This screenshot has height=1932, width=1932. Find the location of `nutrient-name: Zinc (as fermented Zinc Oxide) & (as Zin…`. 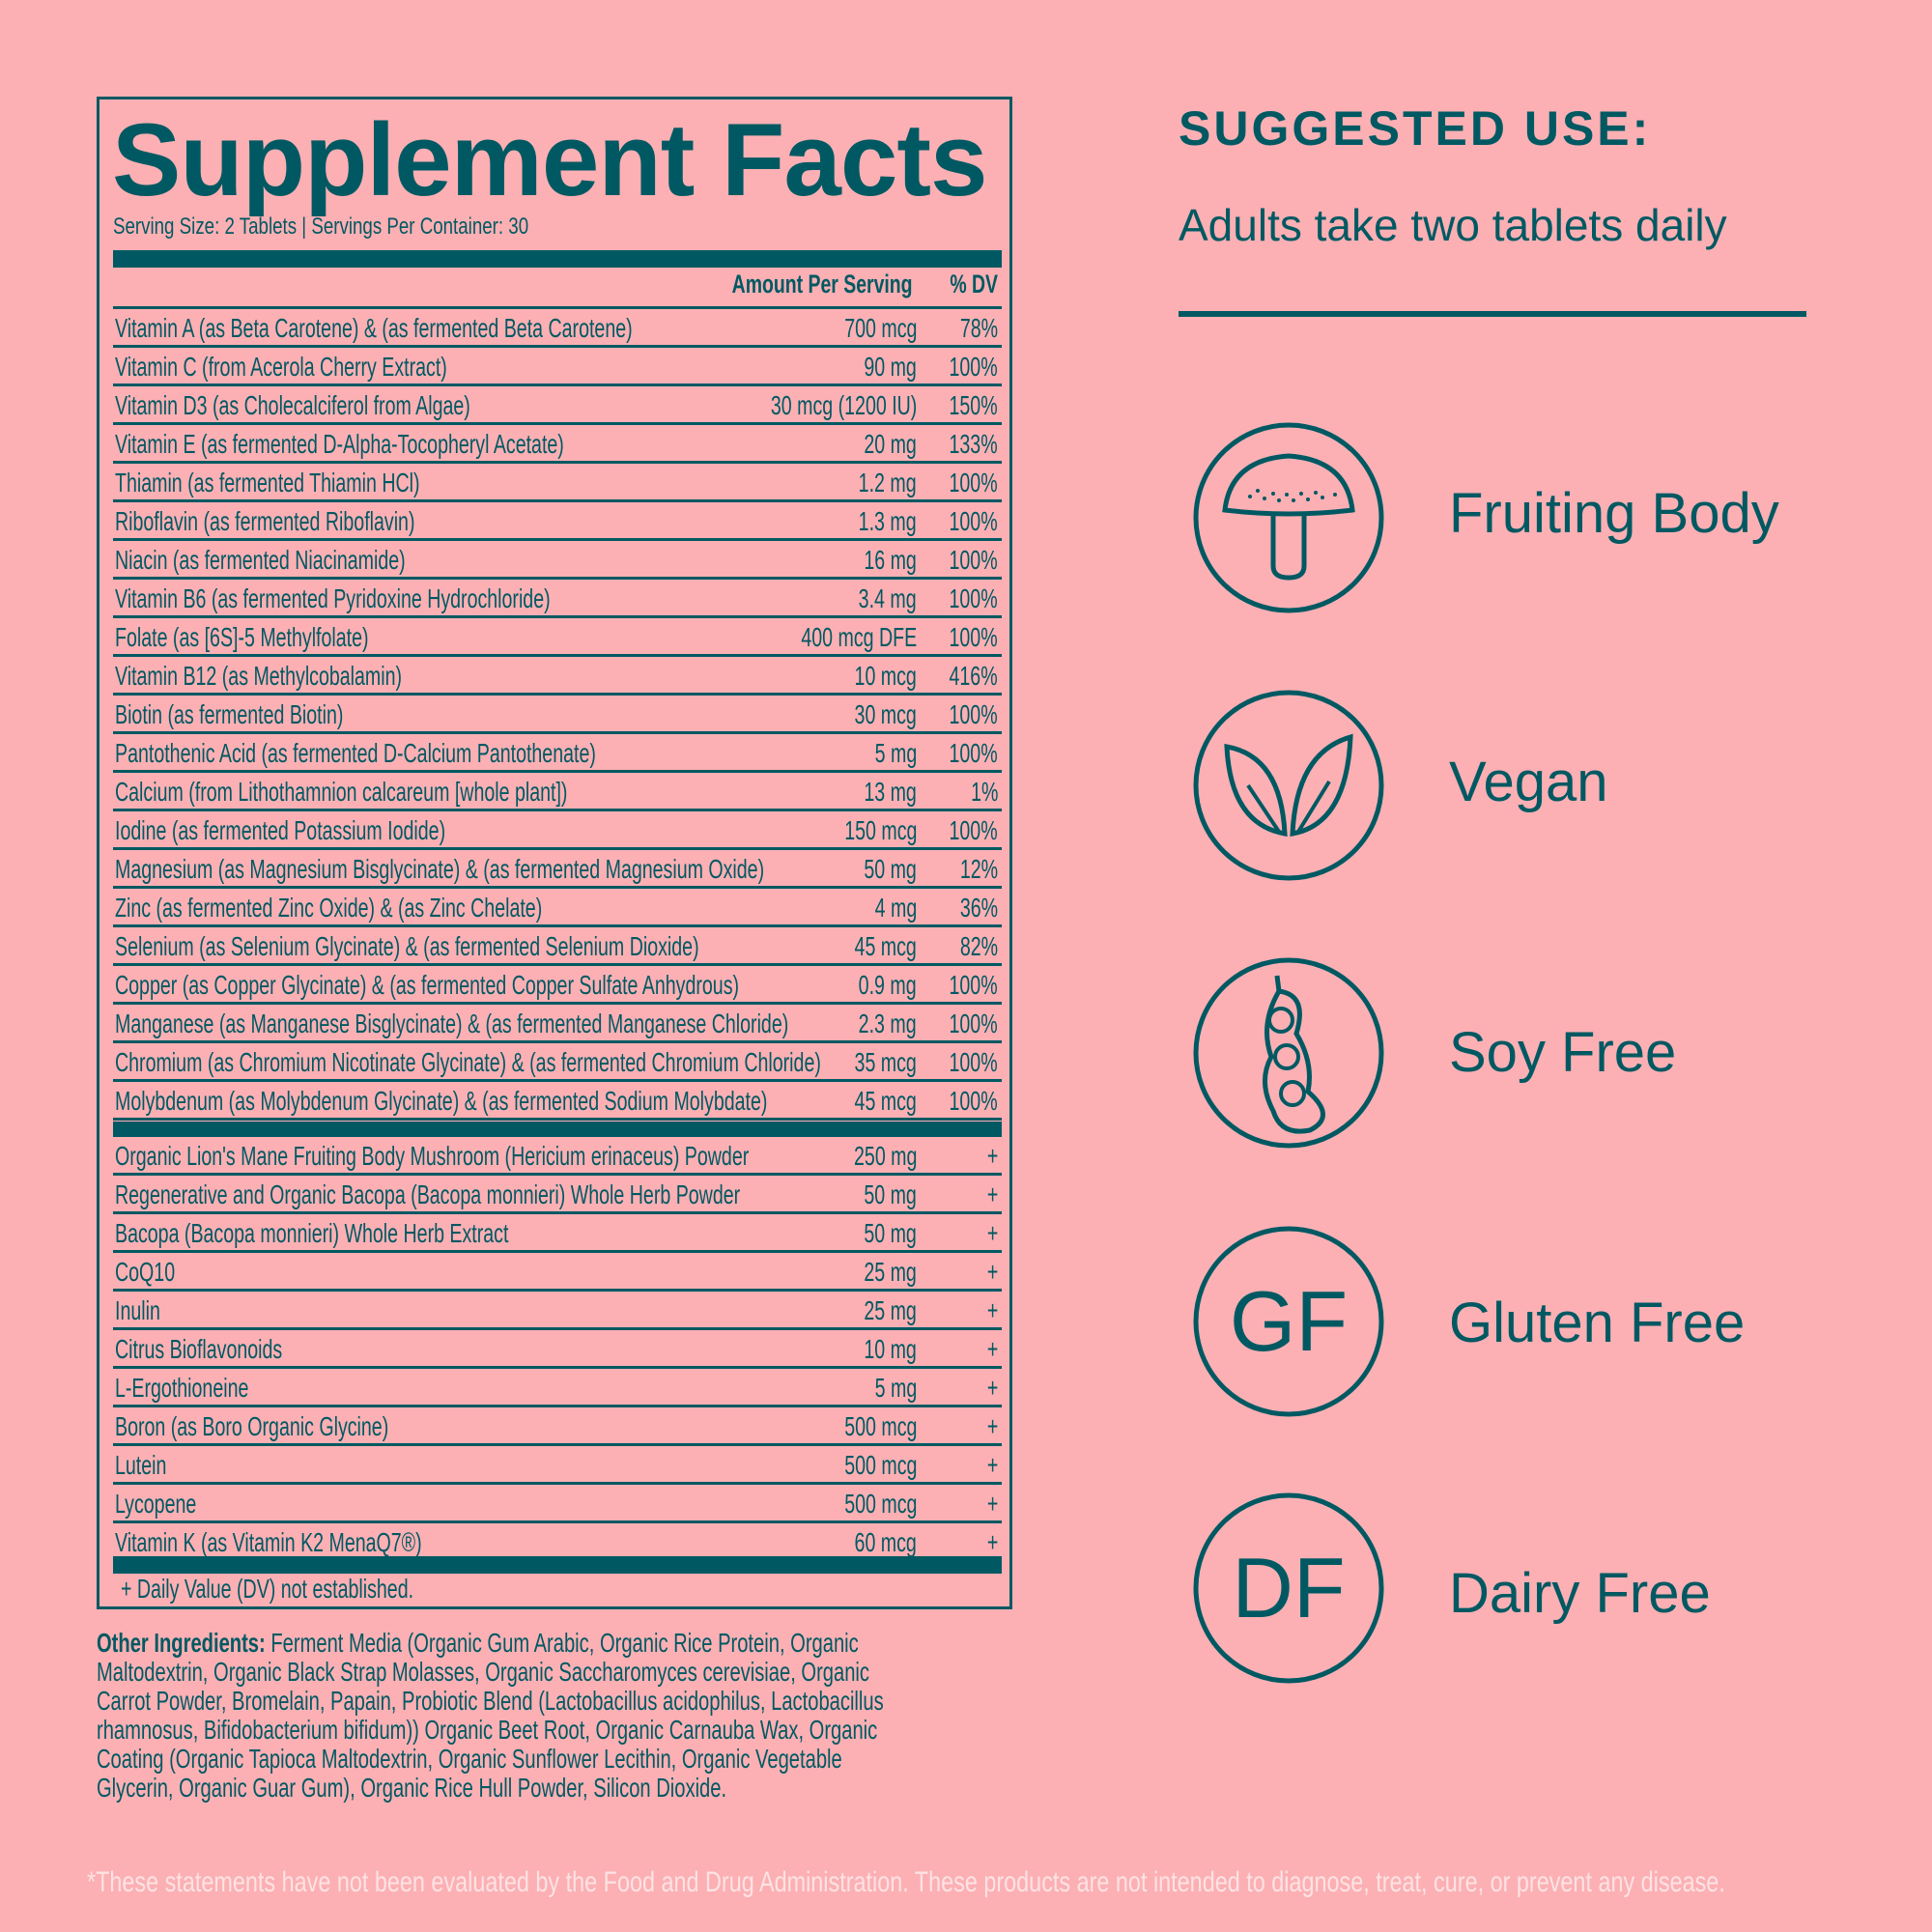

nutrient-name: Zinc (as fermented Zinc Oxide) & (as Zin… is located at coordinates (329, 908).